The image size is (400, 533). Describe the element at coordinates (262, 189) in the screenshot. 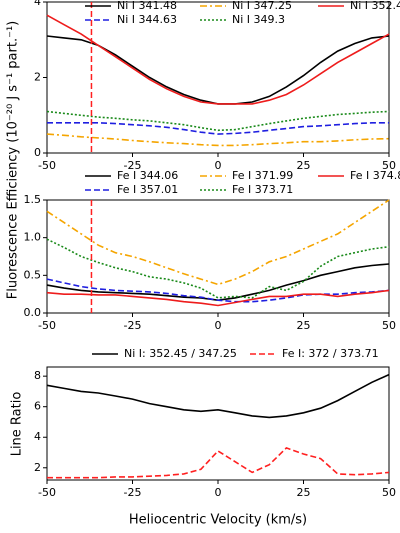

I see `legend-label: Fe I 373.71` at that location.